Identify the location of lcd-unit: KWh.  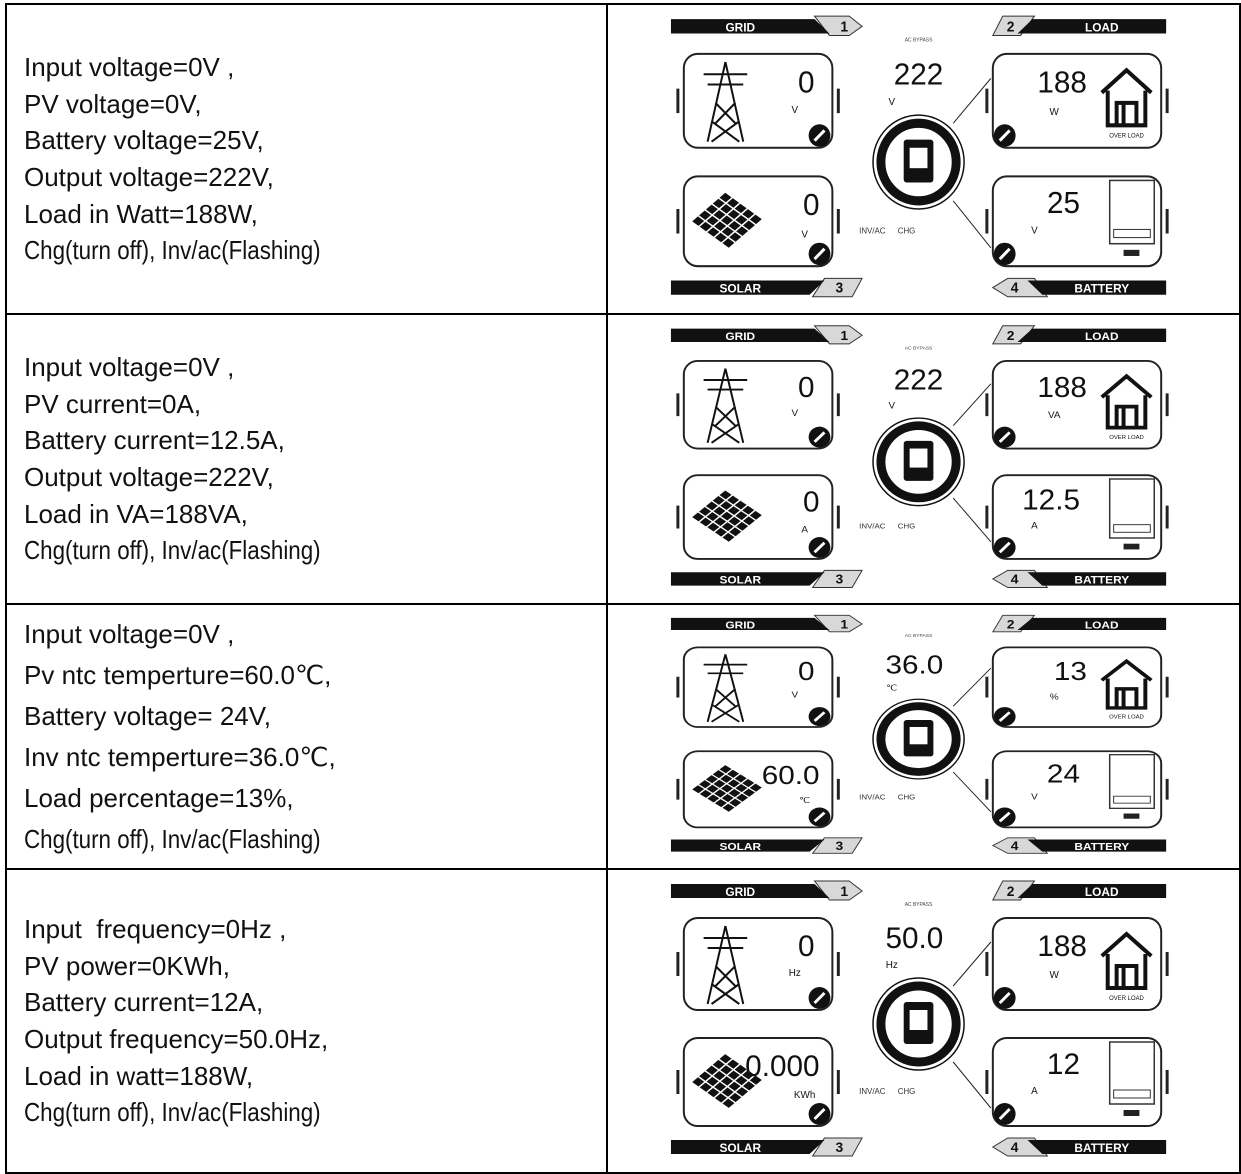
(804, 1095).